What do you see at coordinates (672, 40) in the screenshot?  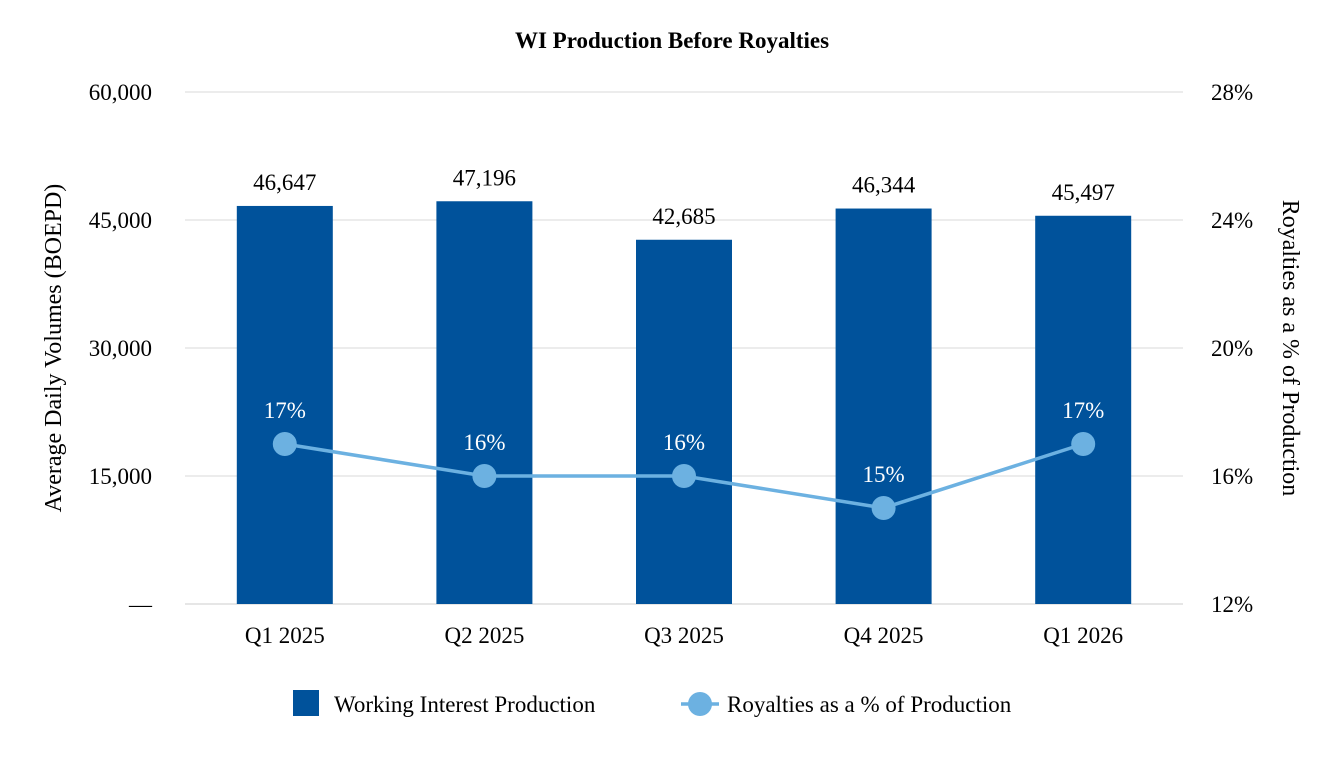 I see `chart-title: WI Production Before Royalties` at bounding box center [672, 40].